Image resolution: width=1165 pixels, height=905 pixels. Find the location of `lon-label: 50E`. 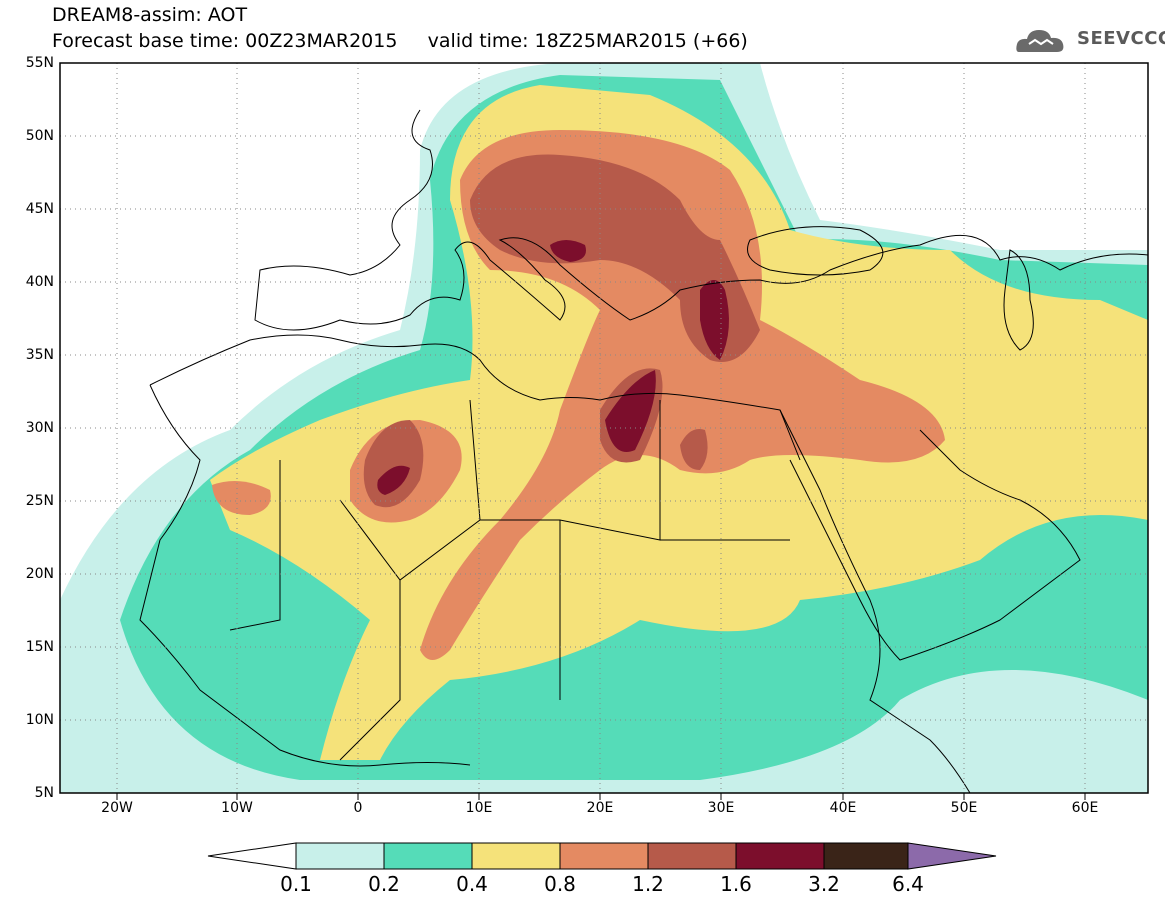

lon-label: 50E is located at coordinates (964, 808).